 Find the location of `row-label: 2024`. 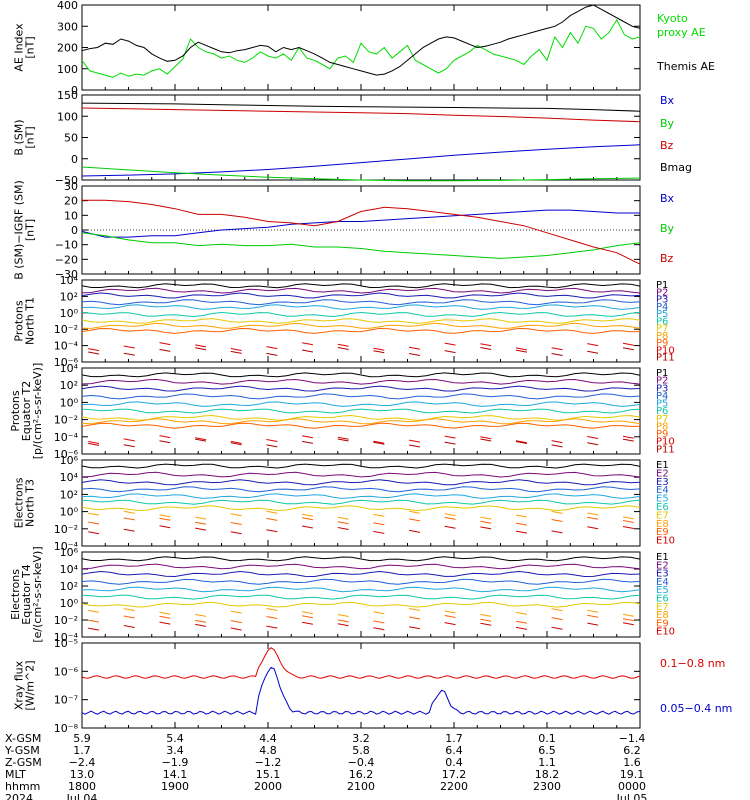

row-label: 2024 is located at coordinates (19, 796).